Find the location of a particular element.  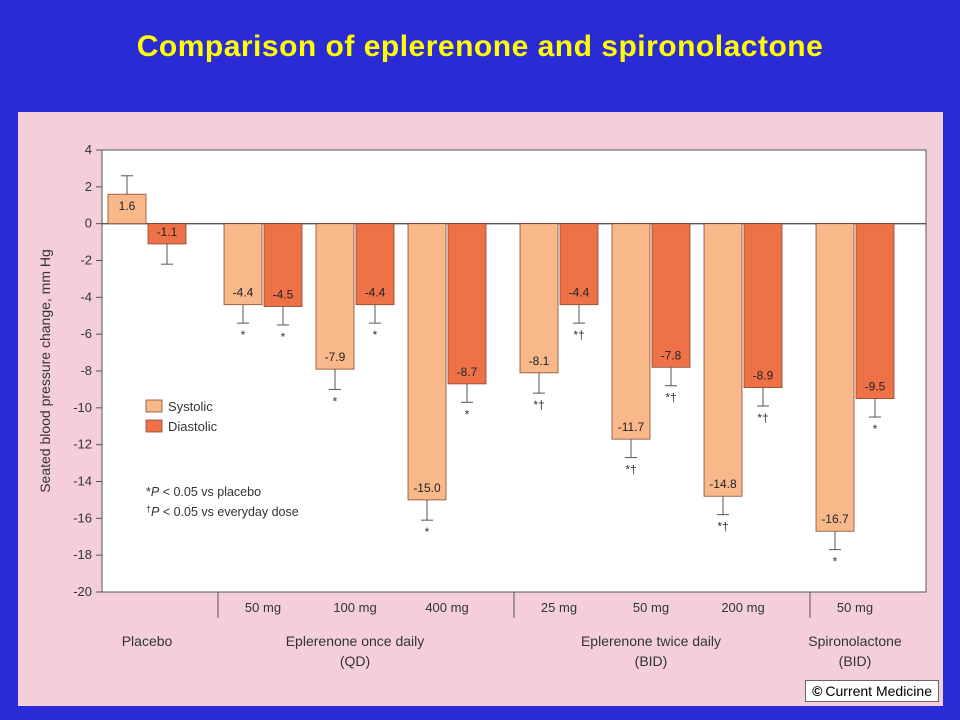

legend-swatch-systolic is located at coordinates (154, 406).